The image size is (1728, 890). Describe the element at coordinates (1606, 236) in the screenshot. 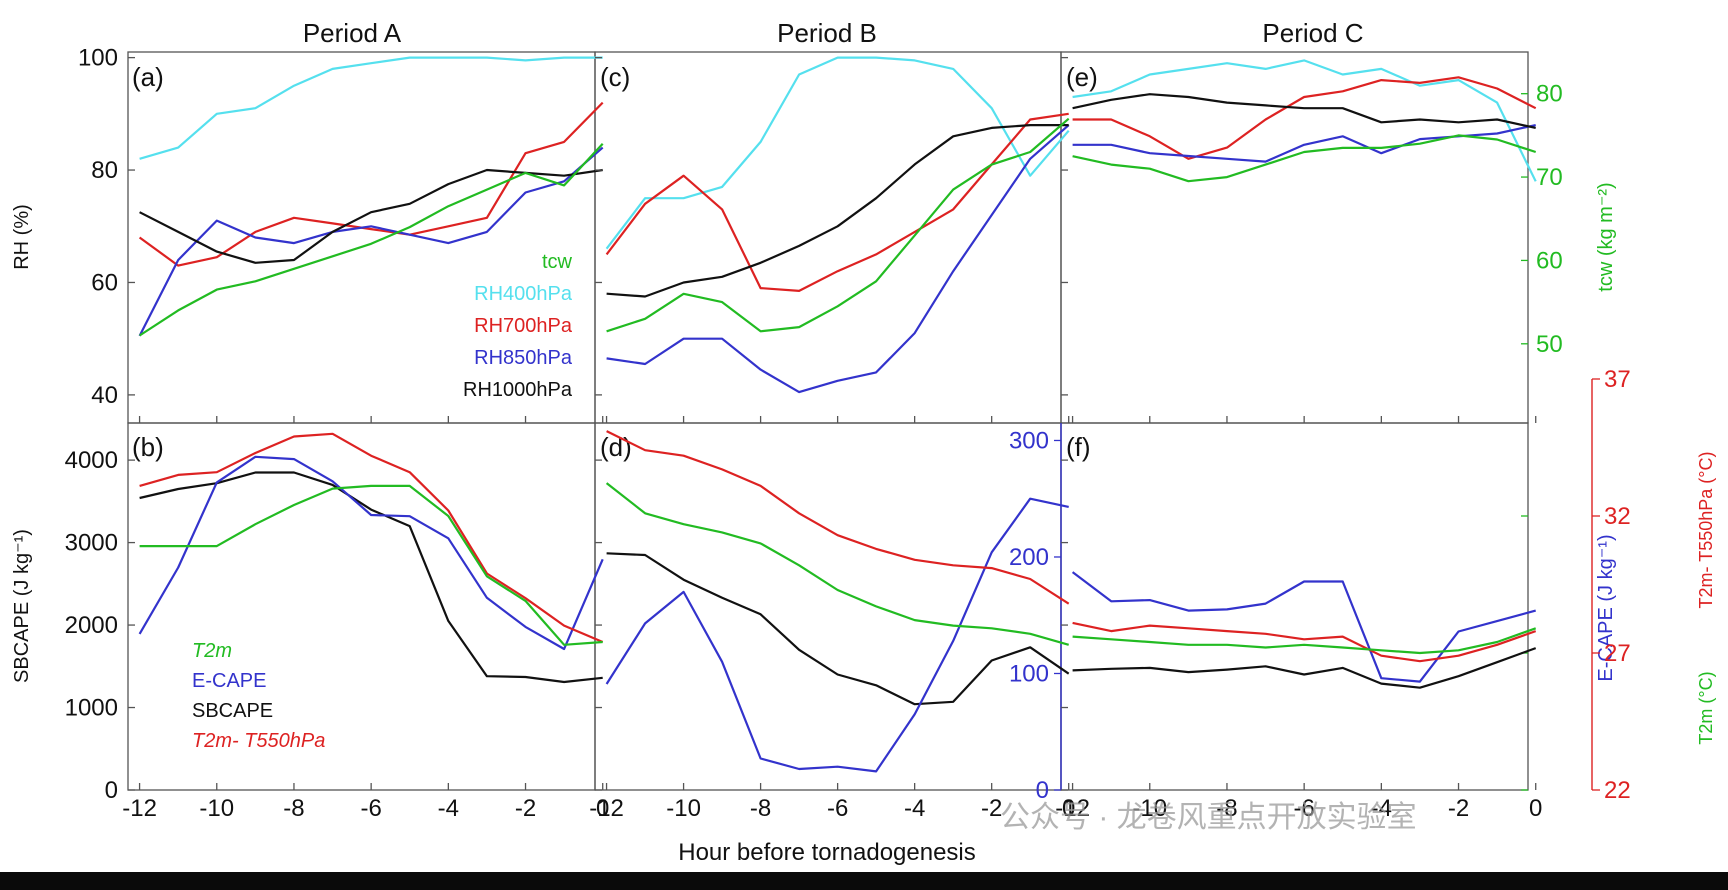

I see `tcw-axis-label: tcw (kg m⁻²)` at that location.